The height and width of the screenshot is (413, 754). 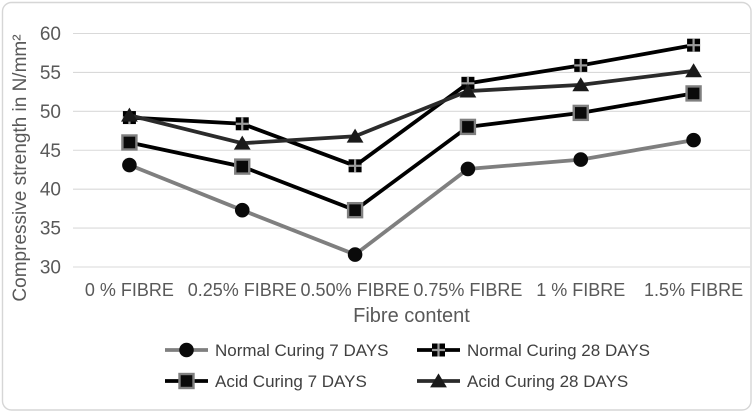 I want to click on y-tick-label: 40, so click(x=50, y=190).